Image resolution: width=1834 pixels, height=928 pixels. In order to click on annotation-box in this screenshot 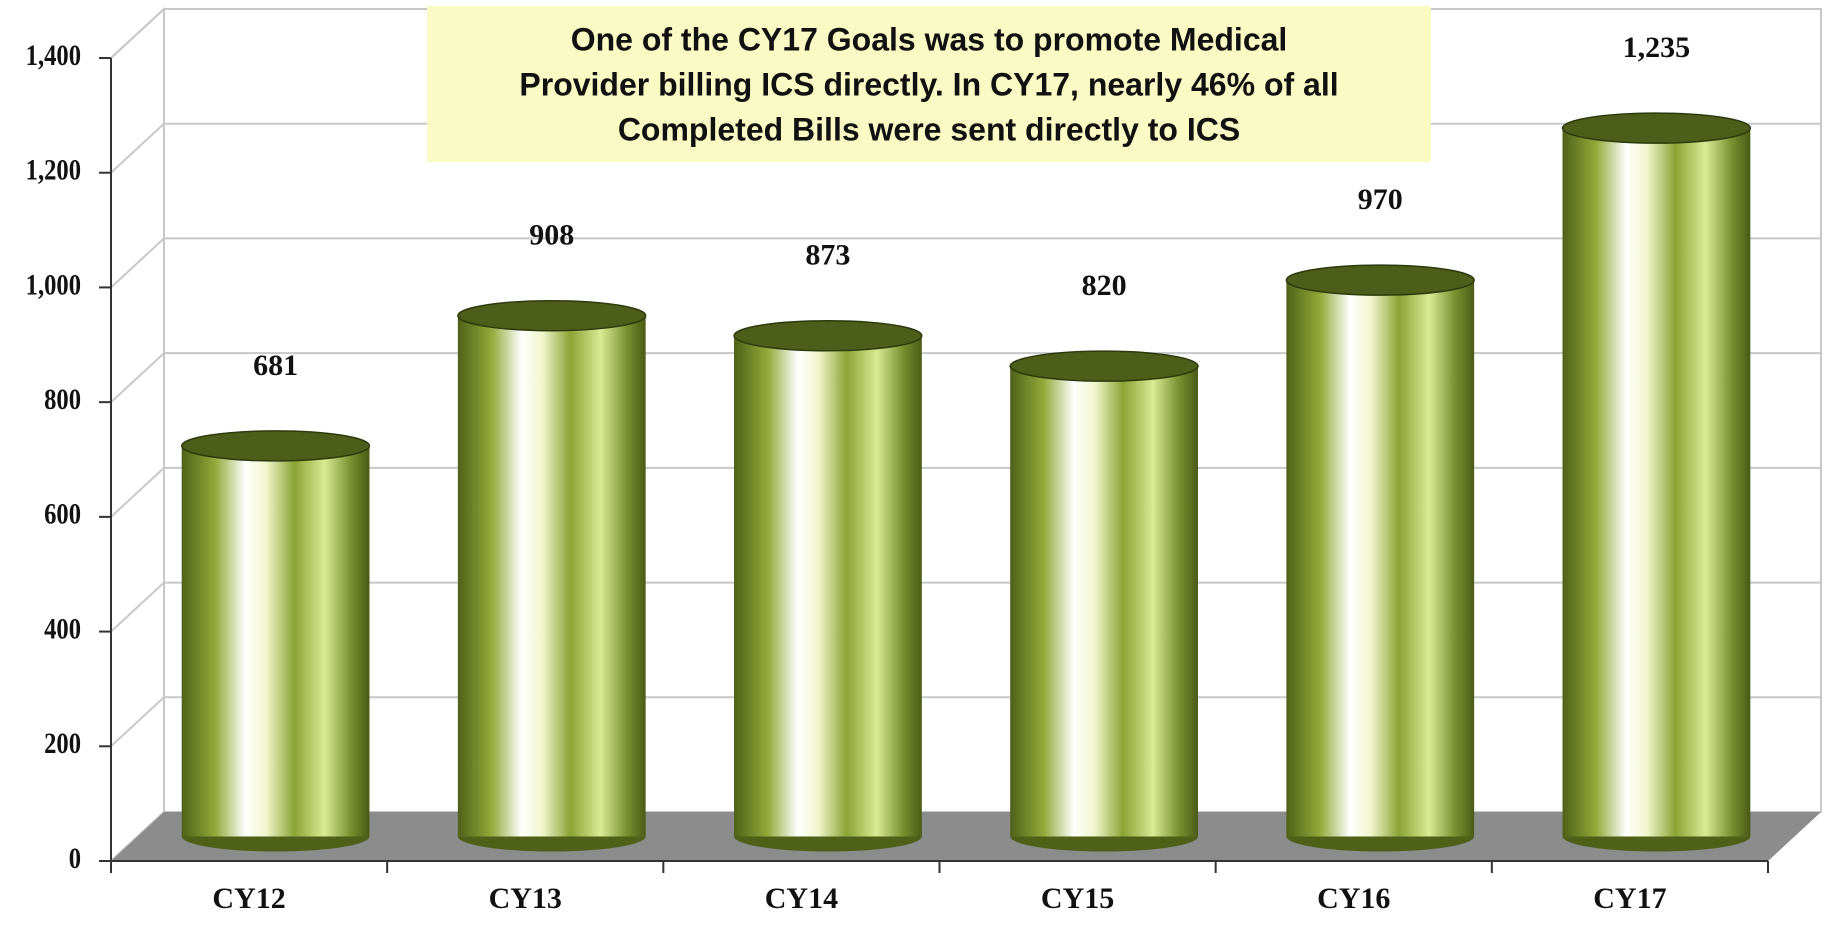, I will do `click(929, 84)`.